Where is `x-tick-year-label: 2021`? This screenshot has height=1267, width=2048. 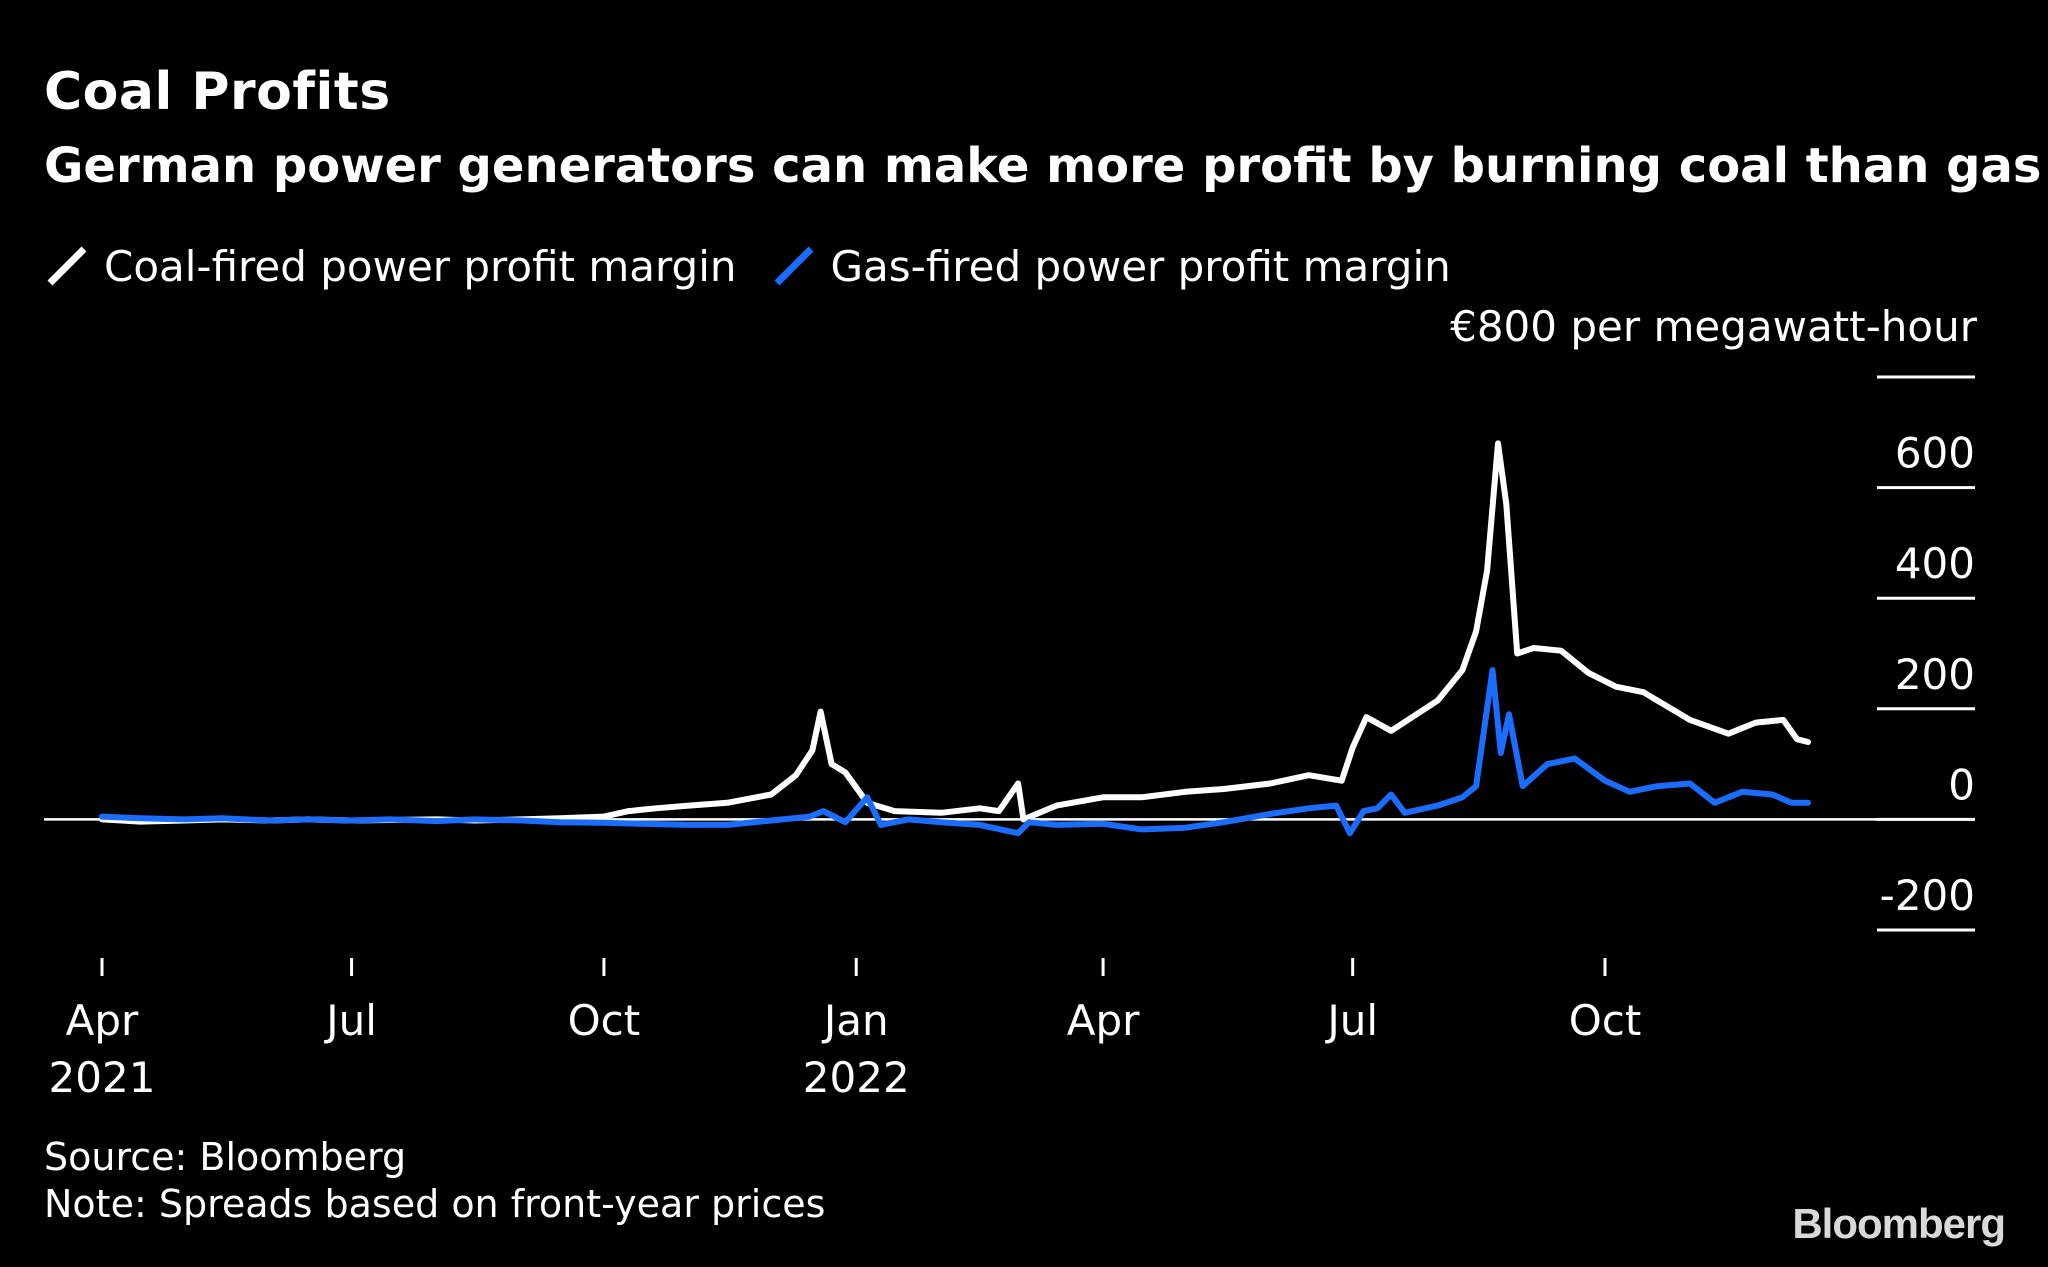
x-tick-year-label: 2021 is located at coordinates (102, 1077).